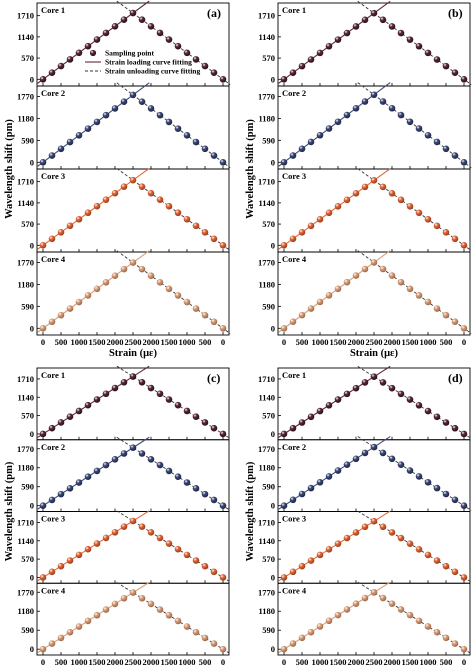 The image size is (474, 668). What do you see at coordinates (374, 127) in the screenshot?
I see `subplot-frame` at bounding box center [374, 127].